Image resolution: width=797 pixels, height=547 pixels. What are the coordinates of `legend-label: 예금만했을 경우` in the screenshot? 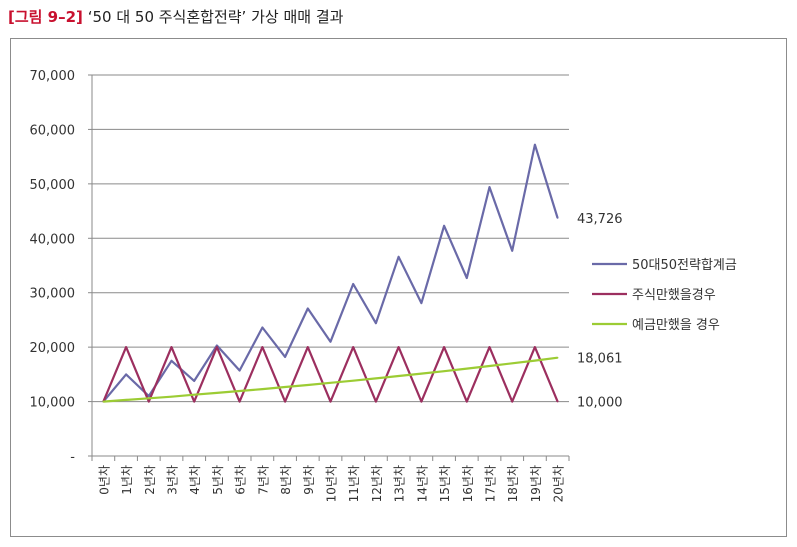 It's located at (676, 325).